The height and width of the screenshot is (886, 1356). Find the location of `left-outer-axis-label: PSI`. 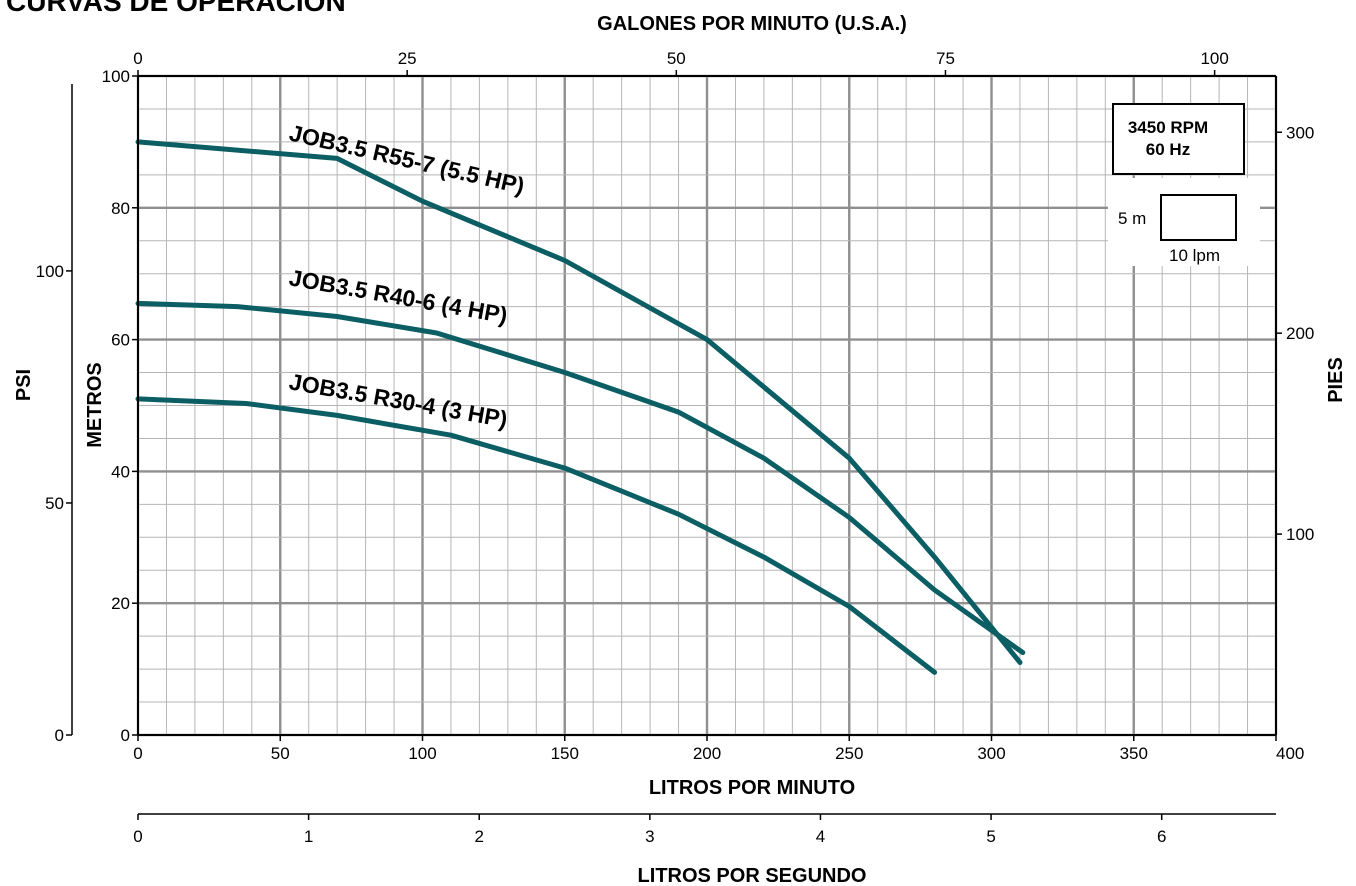

left-outer-axis-label: PSI is located at coordinates (24, 385).